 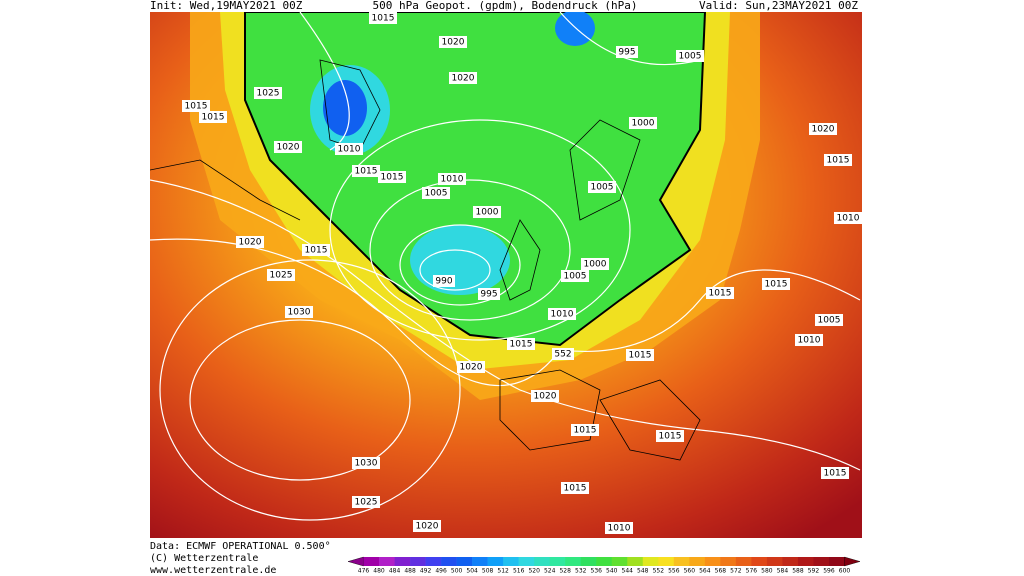 What do you see at coordinates (852, 561) in the screenshot?
I see `scale-arrow` at bounding box center [852, 561].